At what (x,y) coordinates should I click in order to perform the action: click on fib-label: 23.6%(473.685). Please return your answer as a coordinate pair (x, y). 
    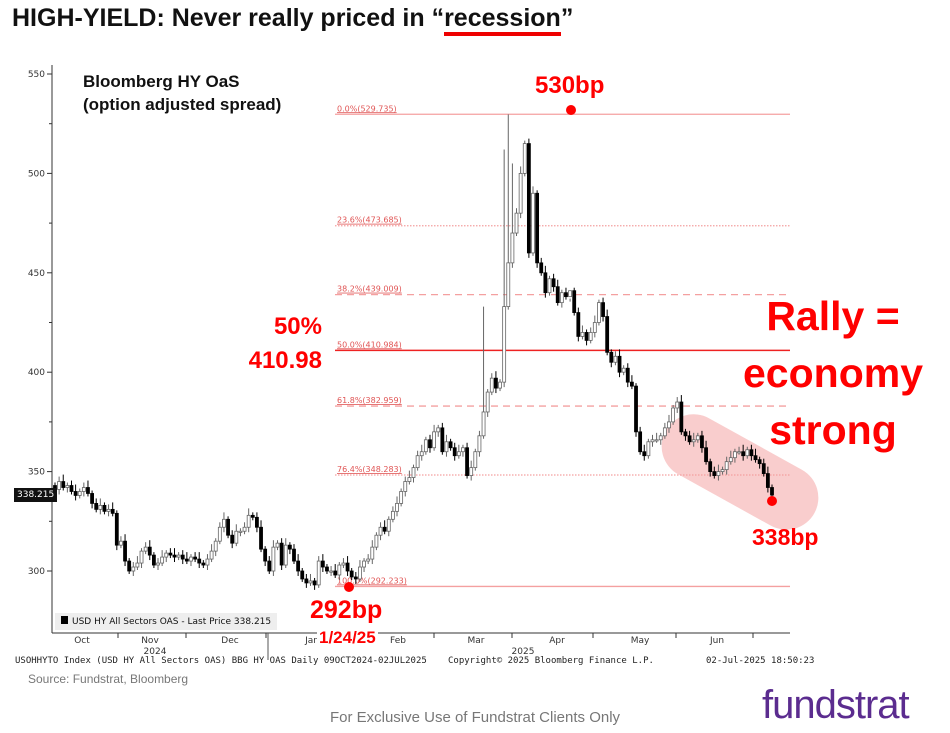
    Looking at the image, I should click on (369, 220).